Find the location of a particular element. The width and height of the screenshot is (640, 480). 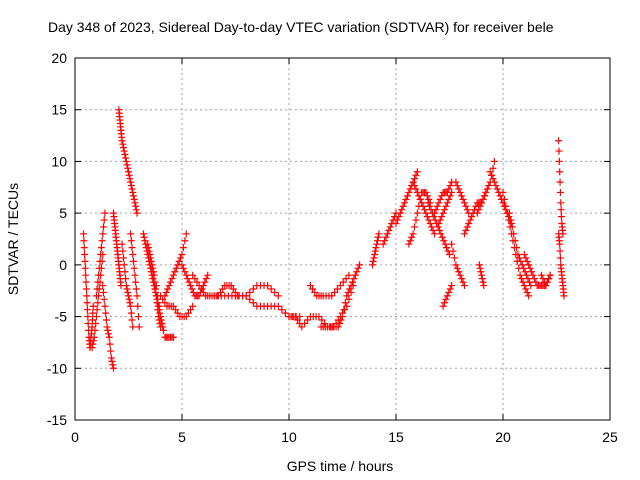

y-tick-label: 15 is located at coordinates (59, 110).